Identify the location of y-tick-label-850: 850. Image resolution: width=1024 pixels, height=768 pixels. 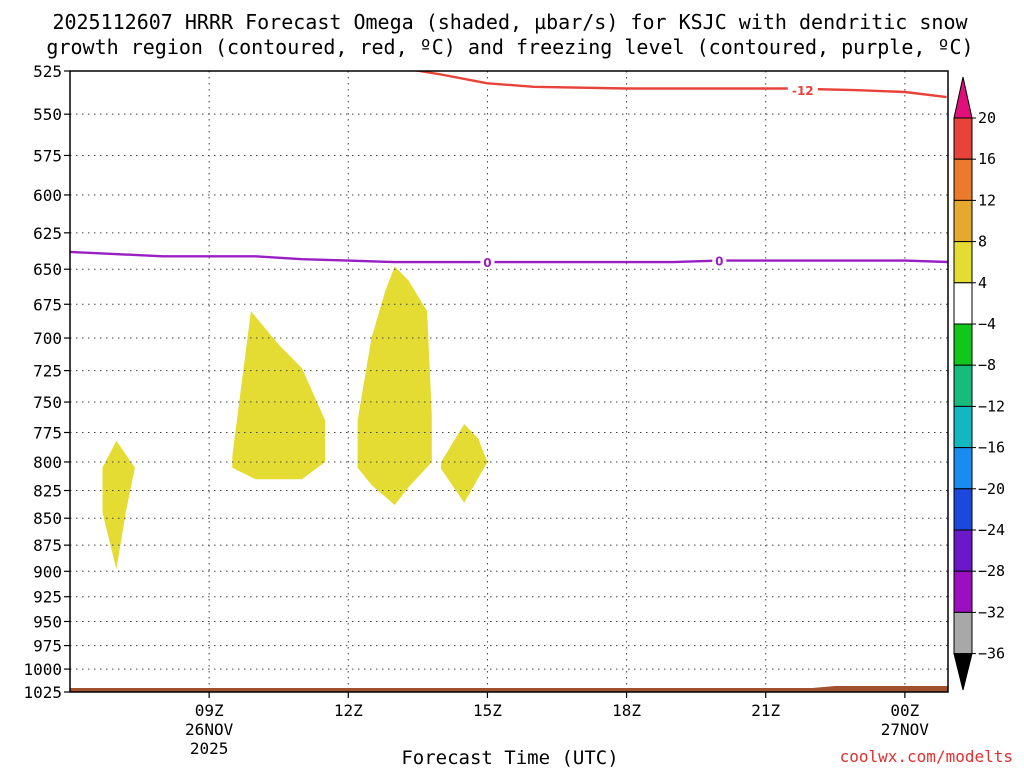
(47, 518).